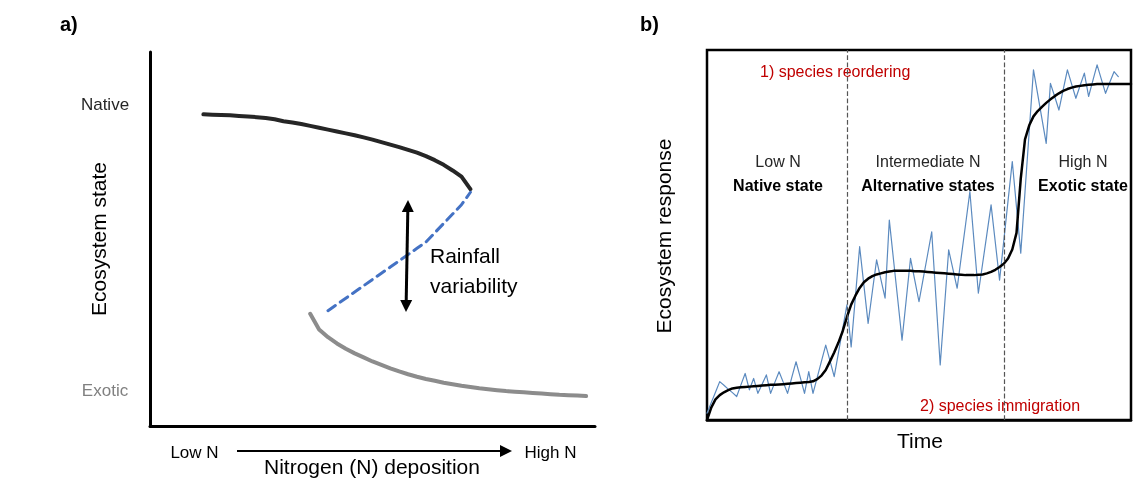  What do you see at coordinates (663, 236) in the screenshot?
I see `y-axis-title: Ecosystem response` at bounding box center [663, 236].